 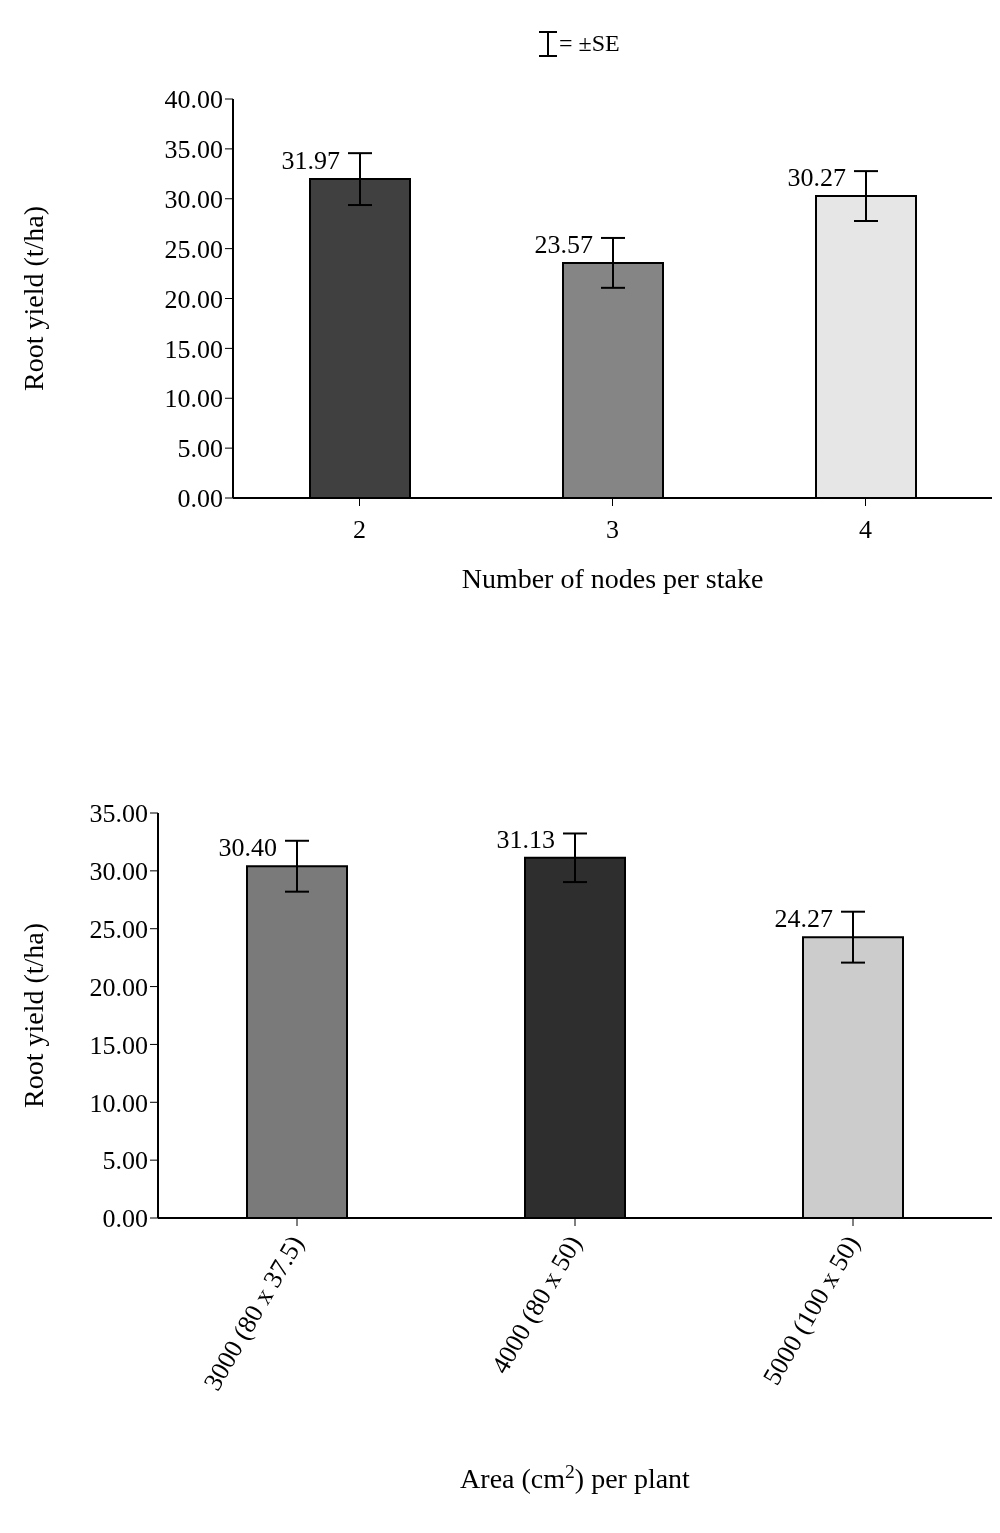 What do you see at coordinates (563, 244) in the screenshot?
I see `data-label: 23.57` at bounding box center [563, 244].